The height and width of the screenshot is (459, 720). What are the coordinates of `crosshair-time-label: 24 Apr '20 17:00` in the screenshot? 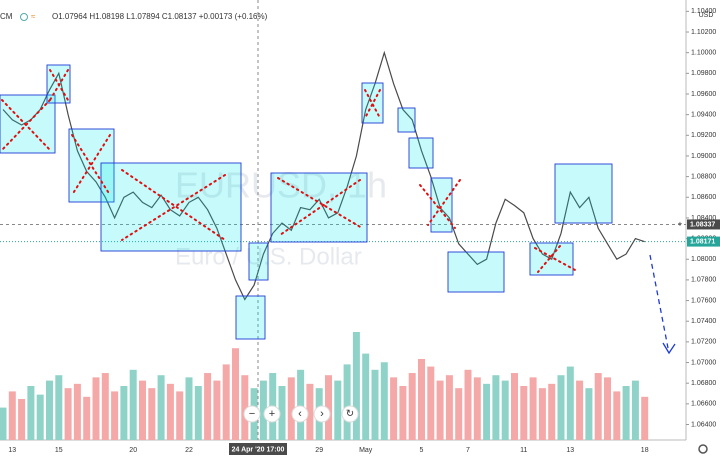 It's located at (258, 449).